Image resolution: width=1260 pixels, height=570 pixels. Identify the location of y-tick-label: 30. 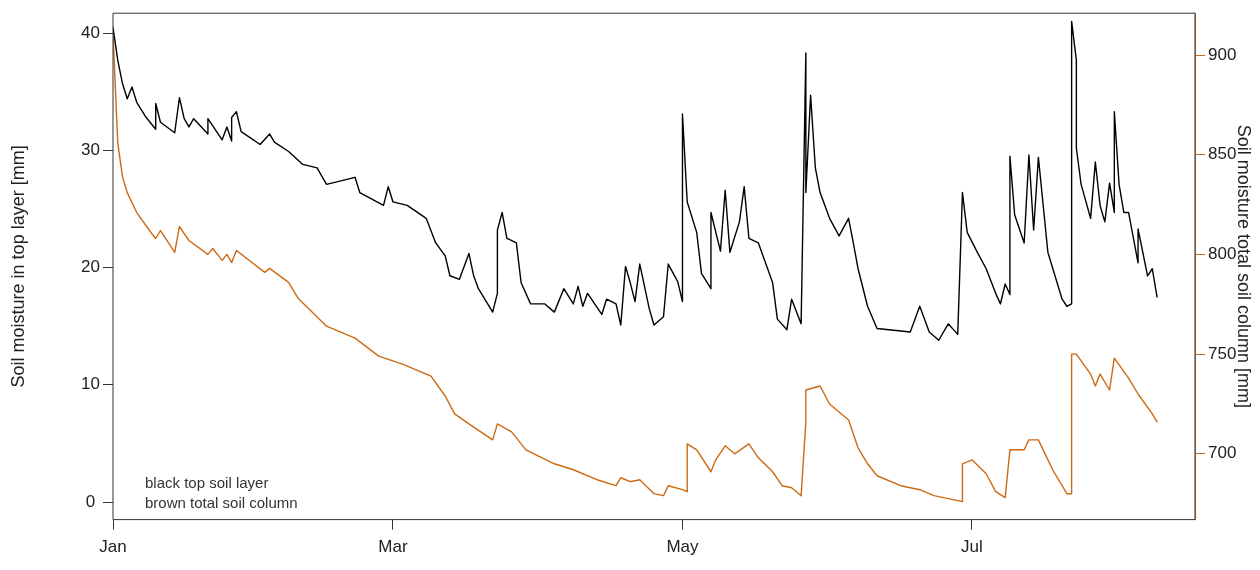
(91, 150).